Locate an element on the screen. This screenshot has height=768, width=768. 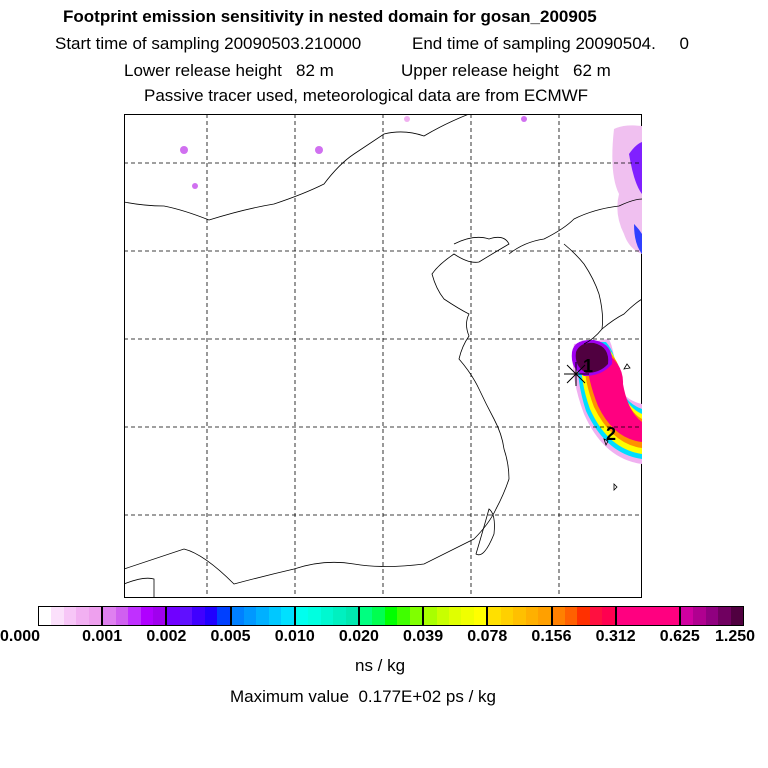
colorbar-tick-label: 1.250 is located at coordinates (735, 636).